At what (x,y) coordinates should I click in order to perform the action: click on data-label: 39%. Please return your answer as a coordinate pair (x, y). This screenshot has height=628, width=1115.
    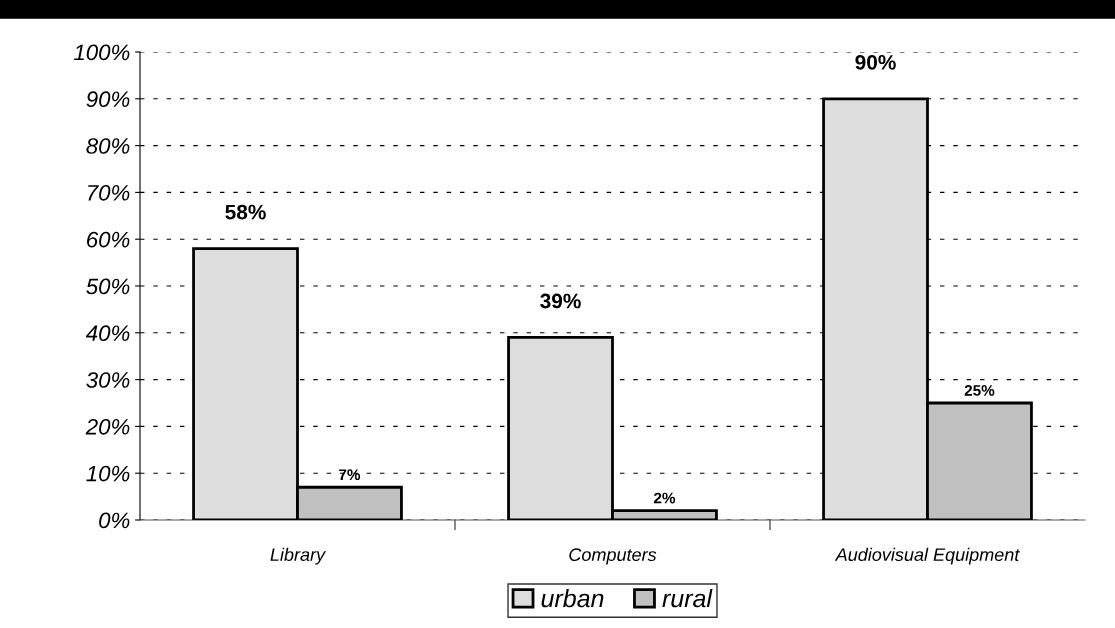
    Looking at the image, I should click on (560, 301).